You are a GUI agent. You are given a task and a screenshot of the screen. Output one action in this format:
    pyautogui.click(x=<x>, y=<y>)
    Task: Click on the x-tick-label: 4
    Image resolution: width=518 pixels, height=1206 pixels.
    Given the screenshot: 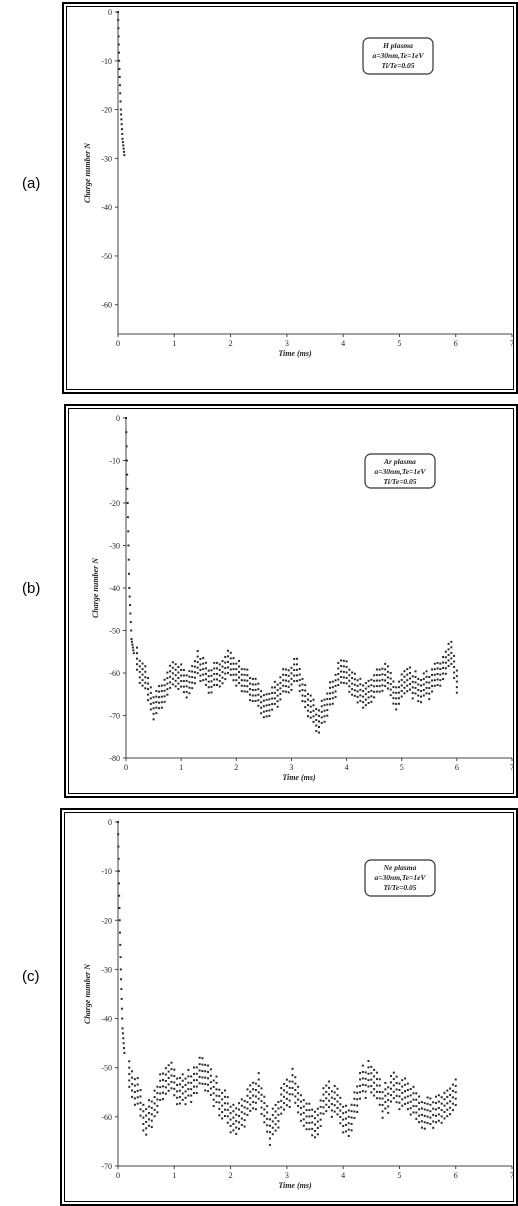 What is the action you would take?
    pyautogui.click(x=343, y=343)
    